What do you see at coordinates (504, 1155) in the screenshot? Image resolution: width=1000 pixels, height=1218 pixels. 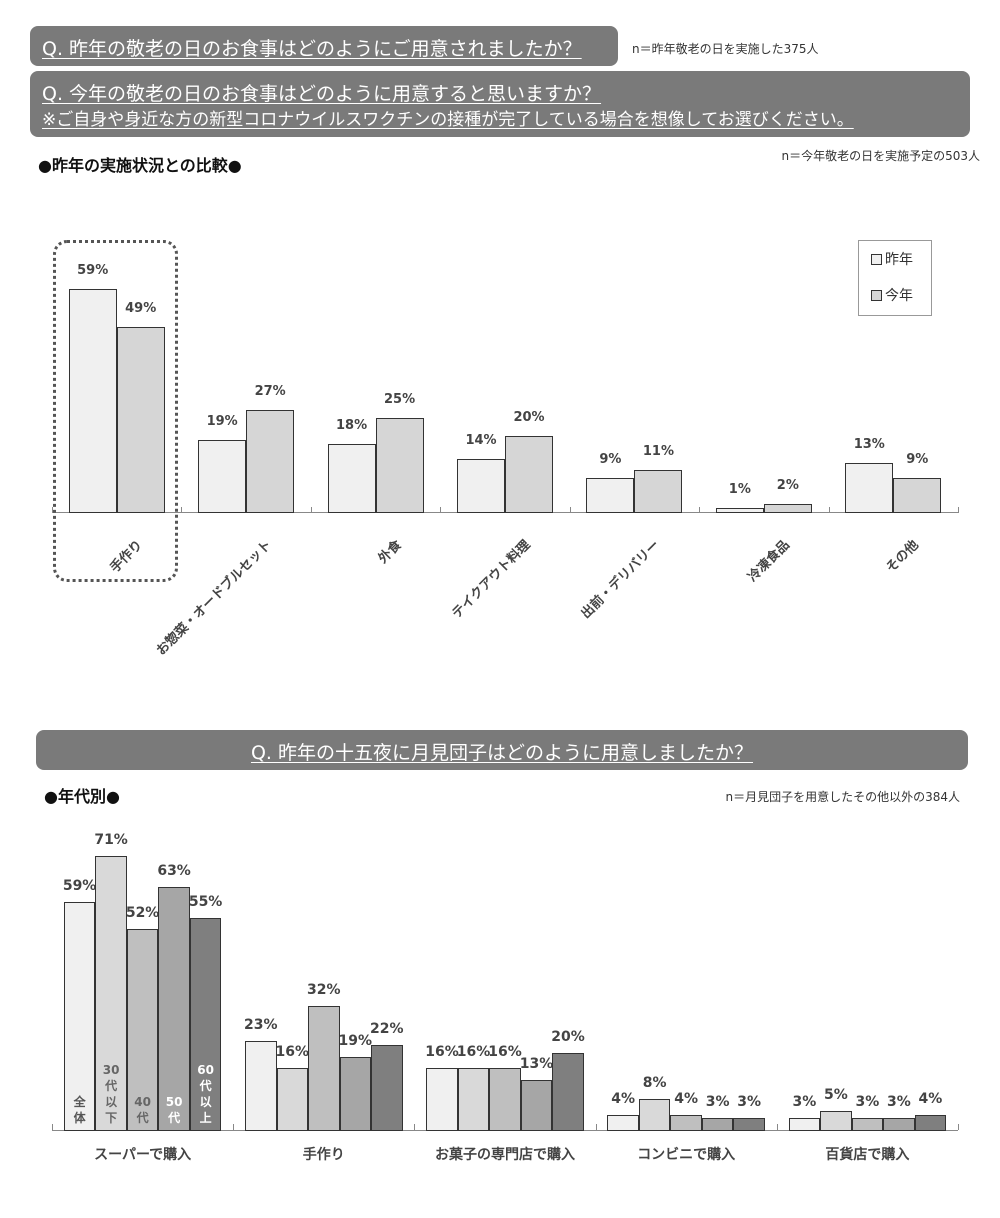 I see `category-label: お菓子の専門店で購入` at bounding box center [504, 1155].